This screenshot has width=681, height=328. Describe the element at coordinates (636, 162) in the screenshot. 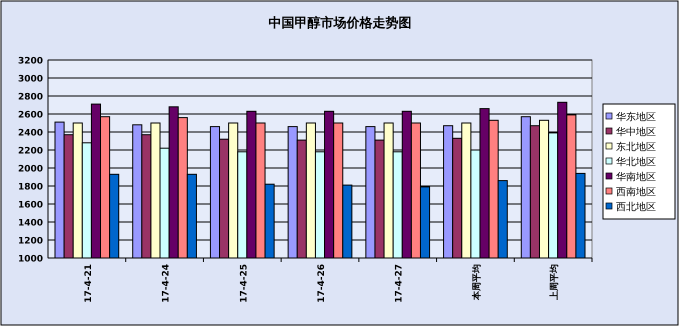

I see `legend-label: 华北地区` at that location.